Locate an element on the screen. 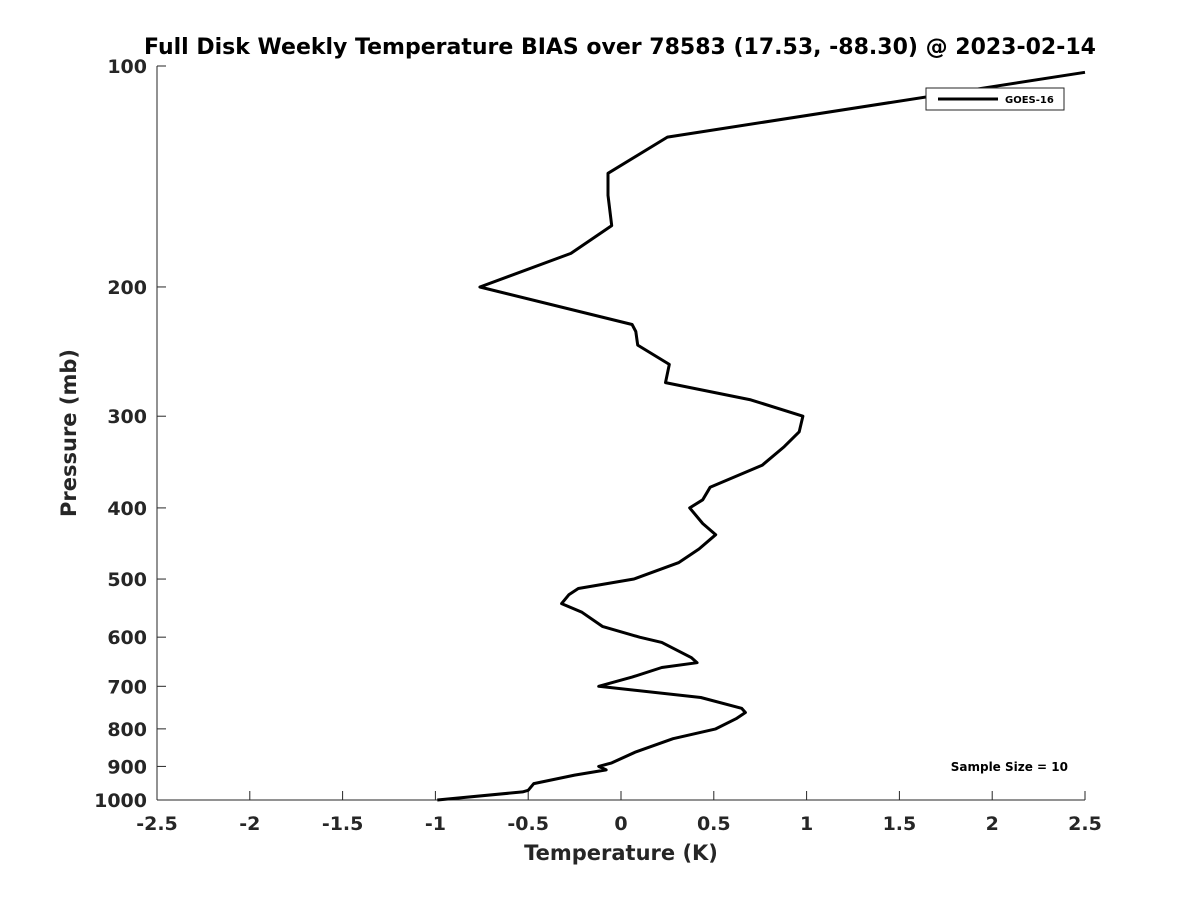  x-tick-label: 2.5 is located at coordinates (1085, 824).